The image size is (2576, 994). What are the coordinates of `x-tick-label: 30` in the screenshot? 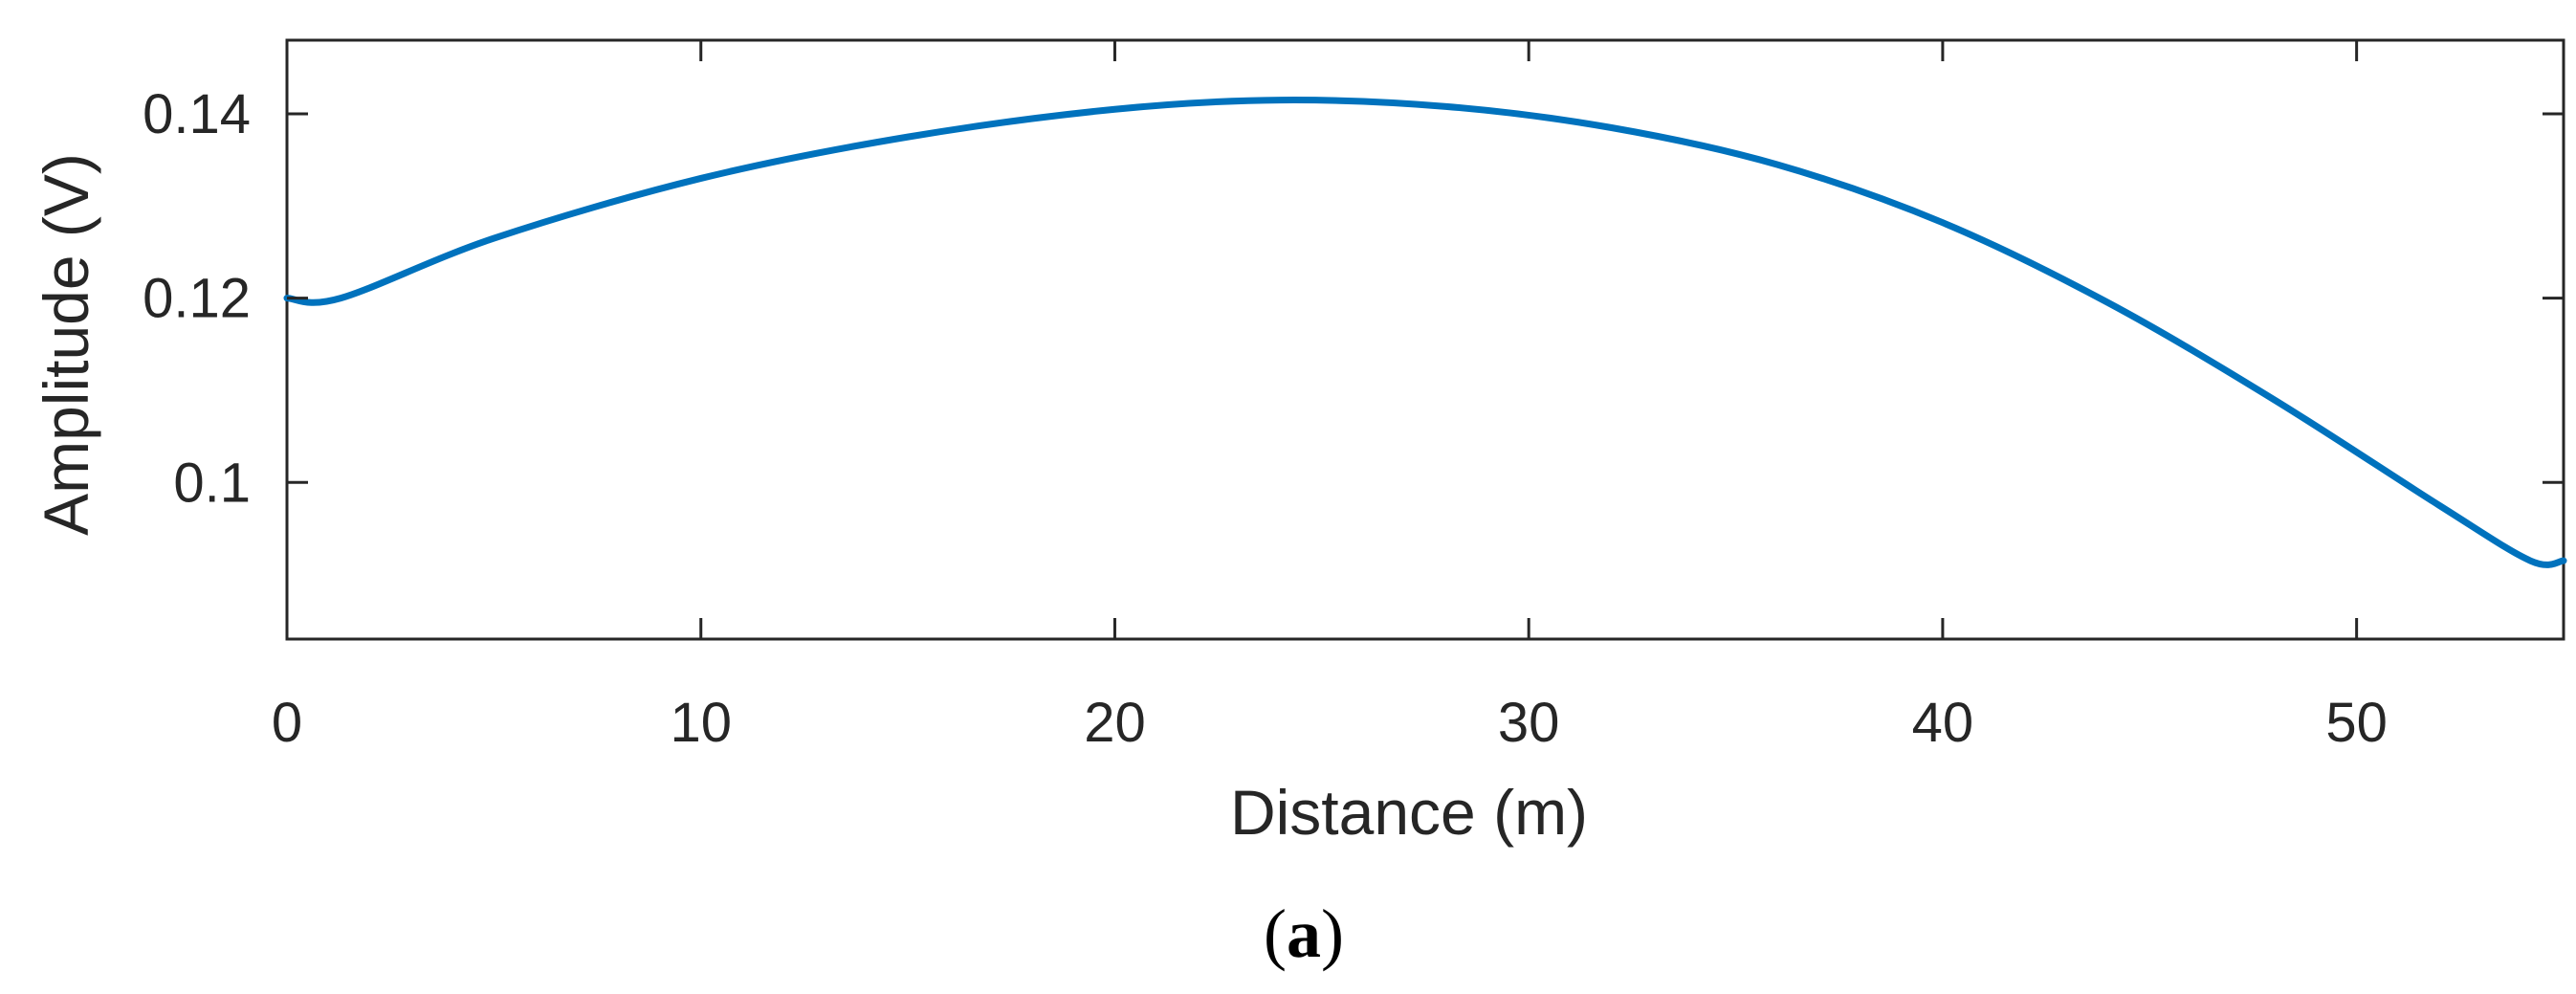 It's located at (1529, 723).